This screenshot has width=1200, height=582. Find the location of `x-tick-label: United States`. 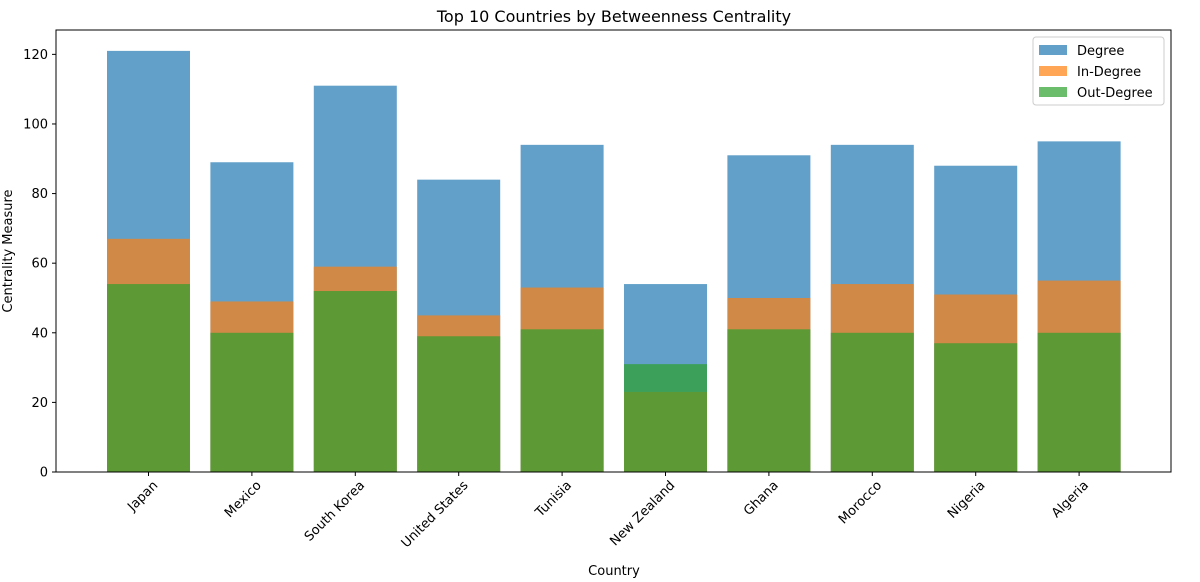

x-tick-label: United States is located at coordinates (435, 514).